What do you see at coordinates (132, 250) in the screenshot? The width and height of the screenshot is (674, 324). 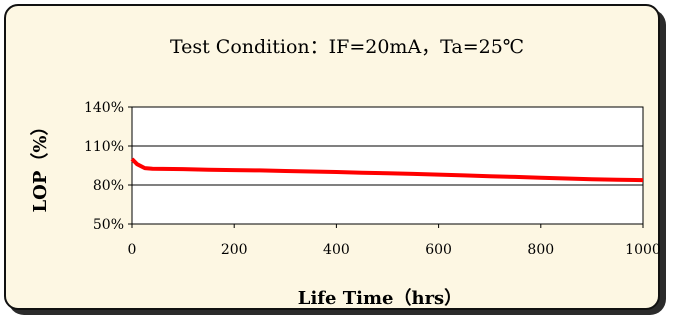 I see `x-tick-label: 0` at bounding box center [132, 250].